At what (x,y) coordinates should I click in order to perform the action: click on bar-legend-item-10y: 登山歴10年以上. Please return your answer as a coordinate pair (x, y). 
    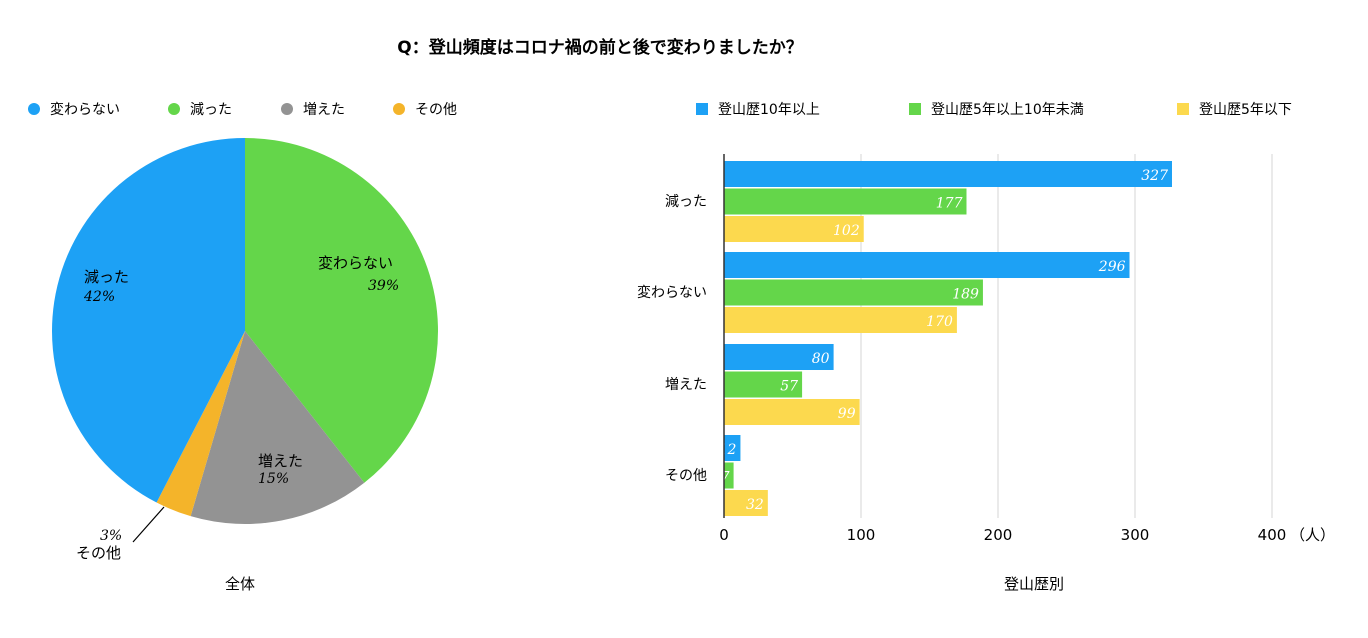
    Looking at the image, I should click on (758, 109).